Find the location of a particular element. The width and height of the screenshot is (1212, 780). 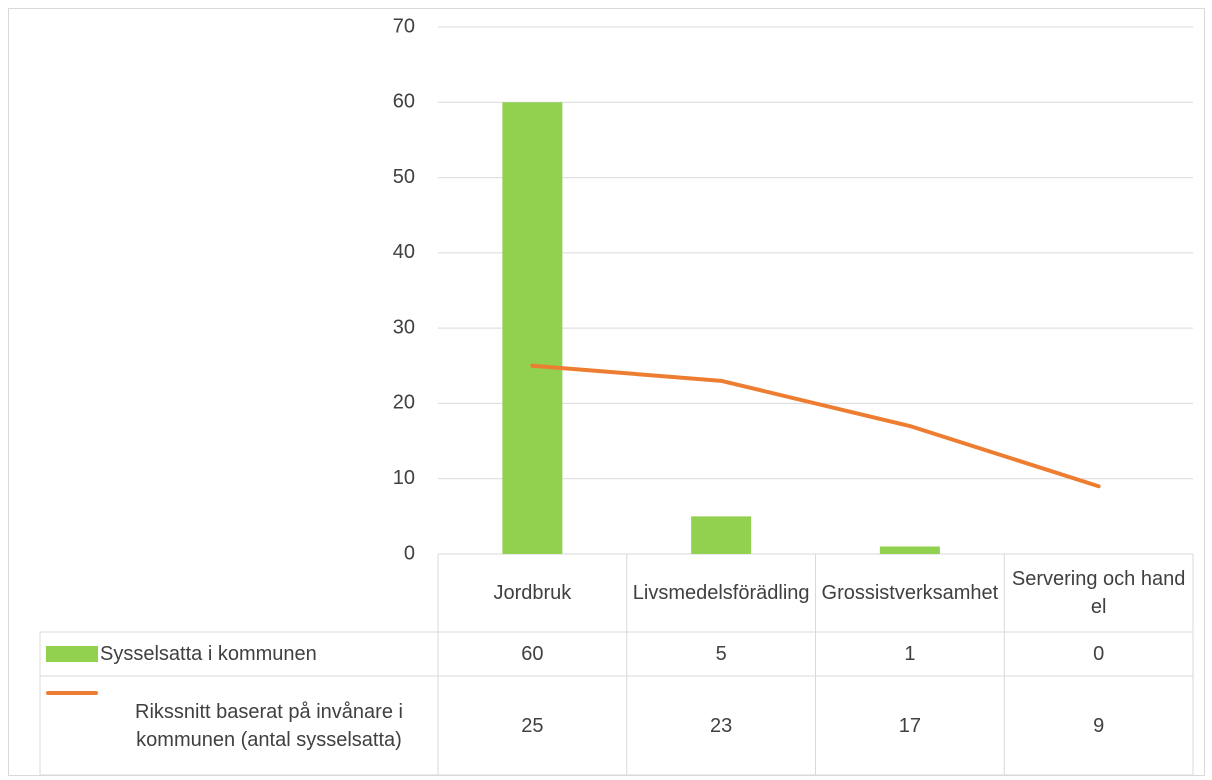

y-tick-label: 60 is located at coordinates (404, 102).